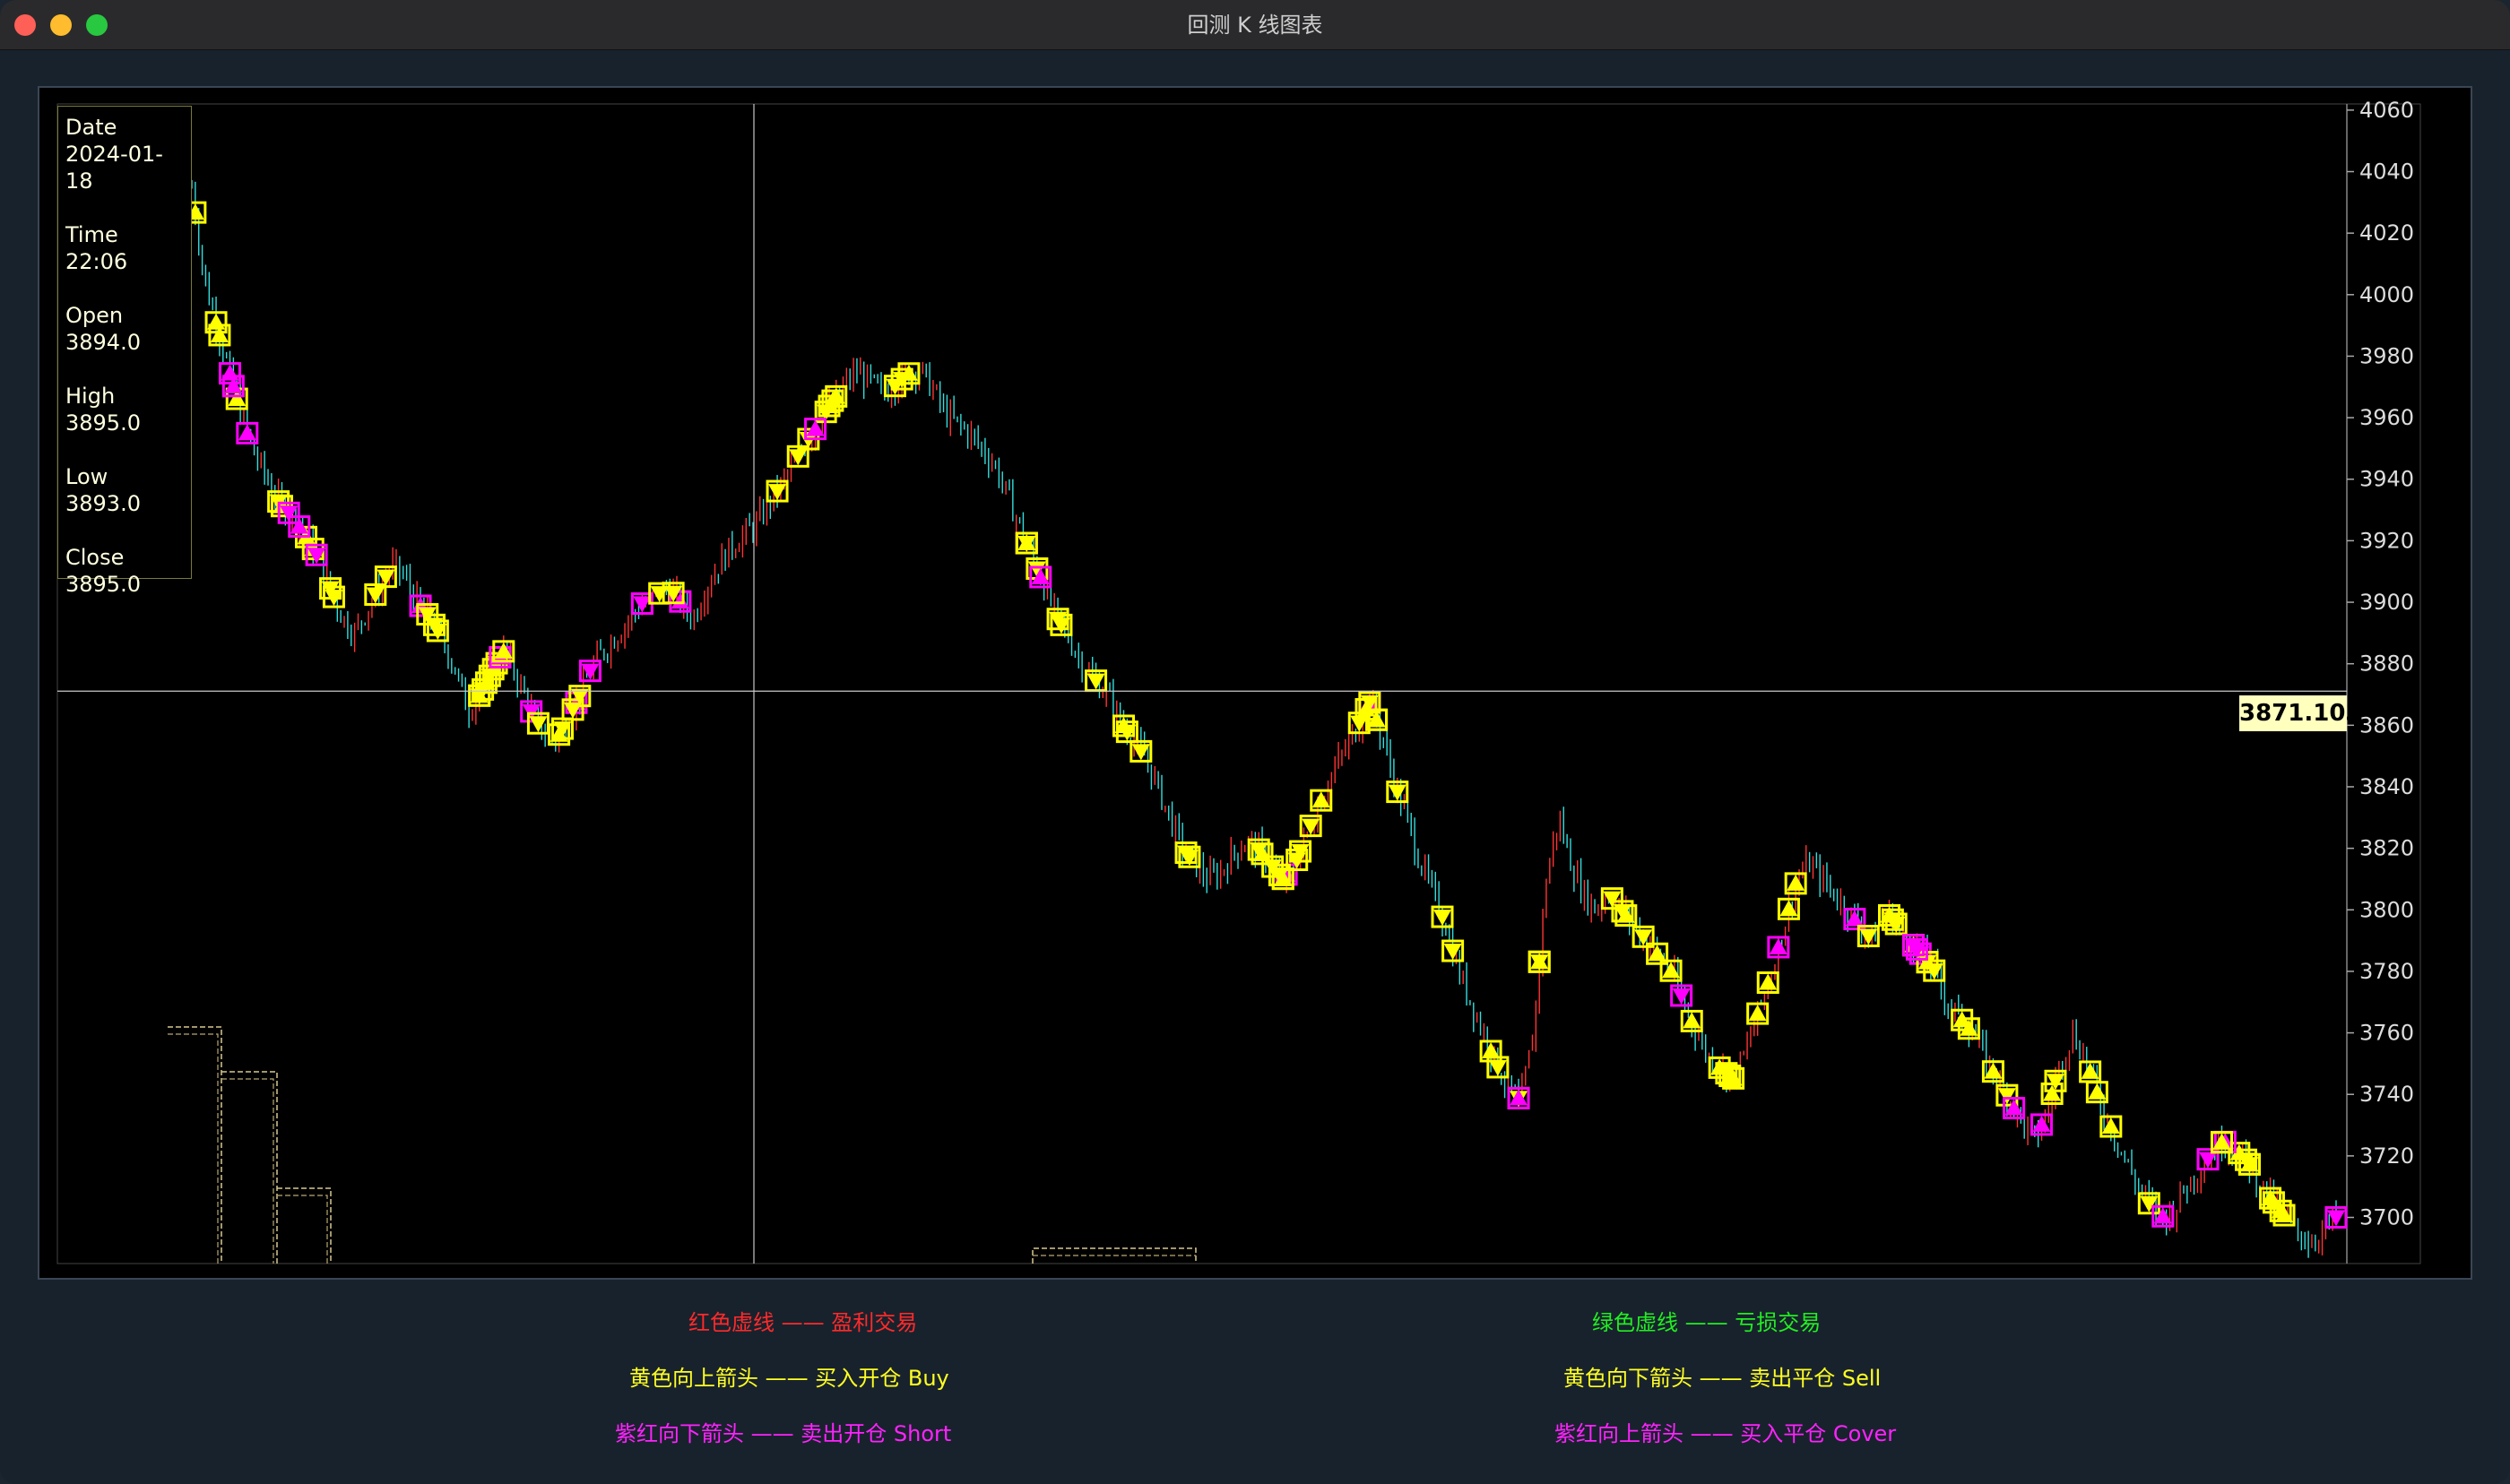 The image size is (2510, 1484). What do you see at coordinates (2386, 909) in the screenshot?
I see `y-tick-label: 3800` at bounding box center [2386, 909].